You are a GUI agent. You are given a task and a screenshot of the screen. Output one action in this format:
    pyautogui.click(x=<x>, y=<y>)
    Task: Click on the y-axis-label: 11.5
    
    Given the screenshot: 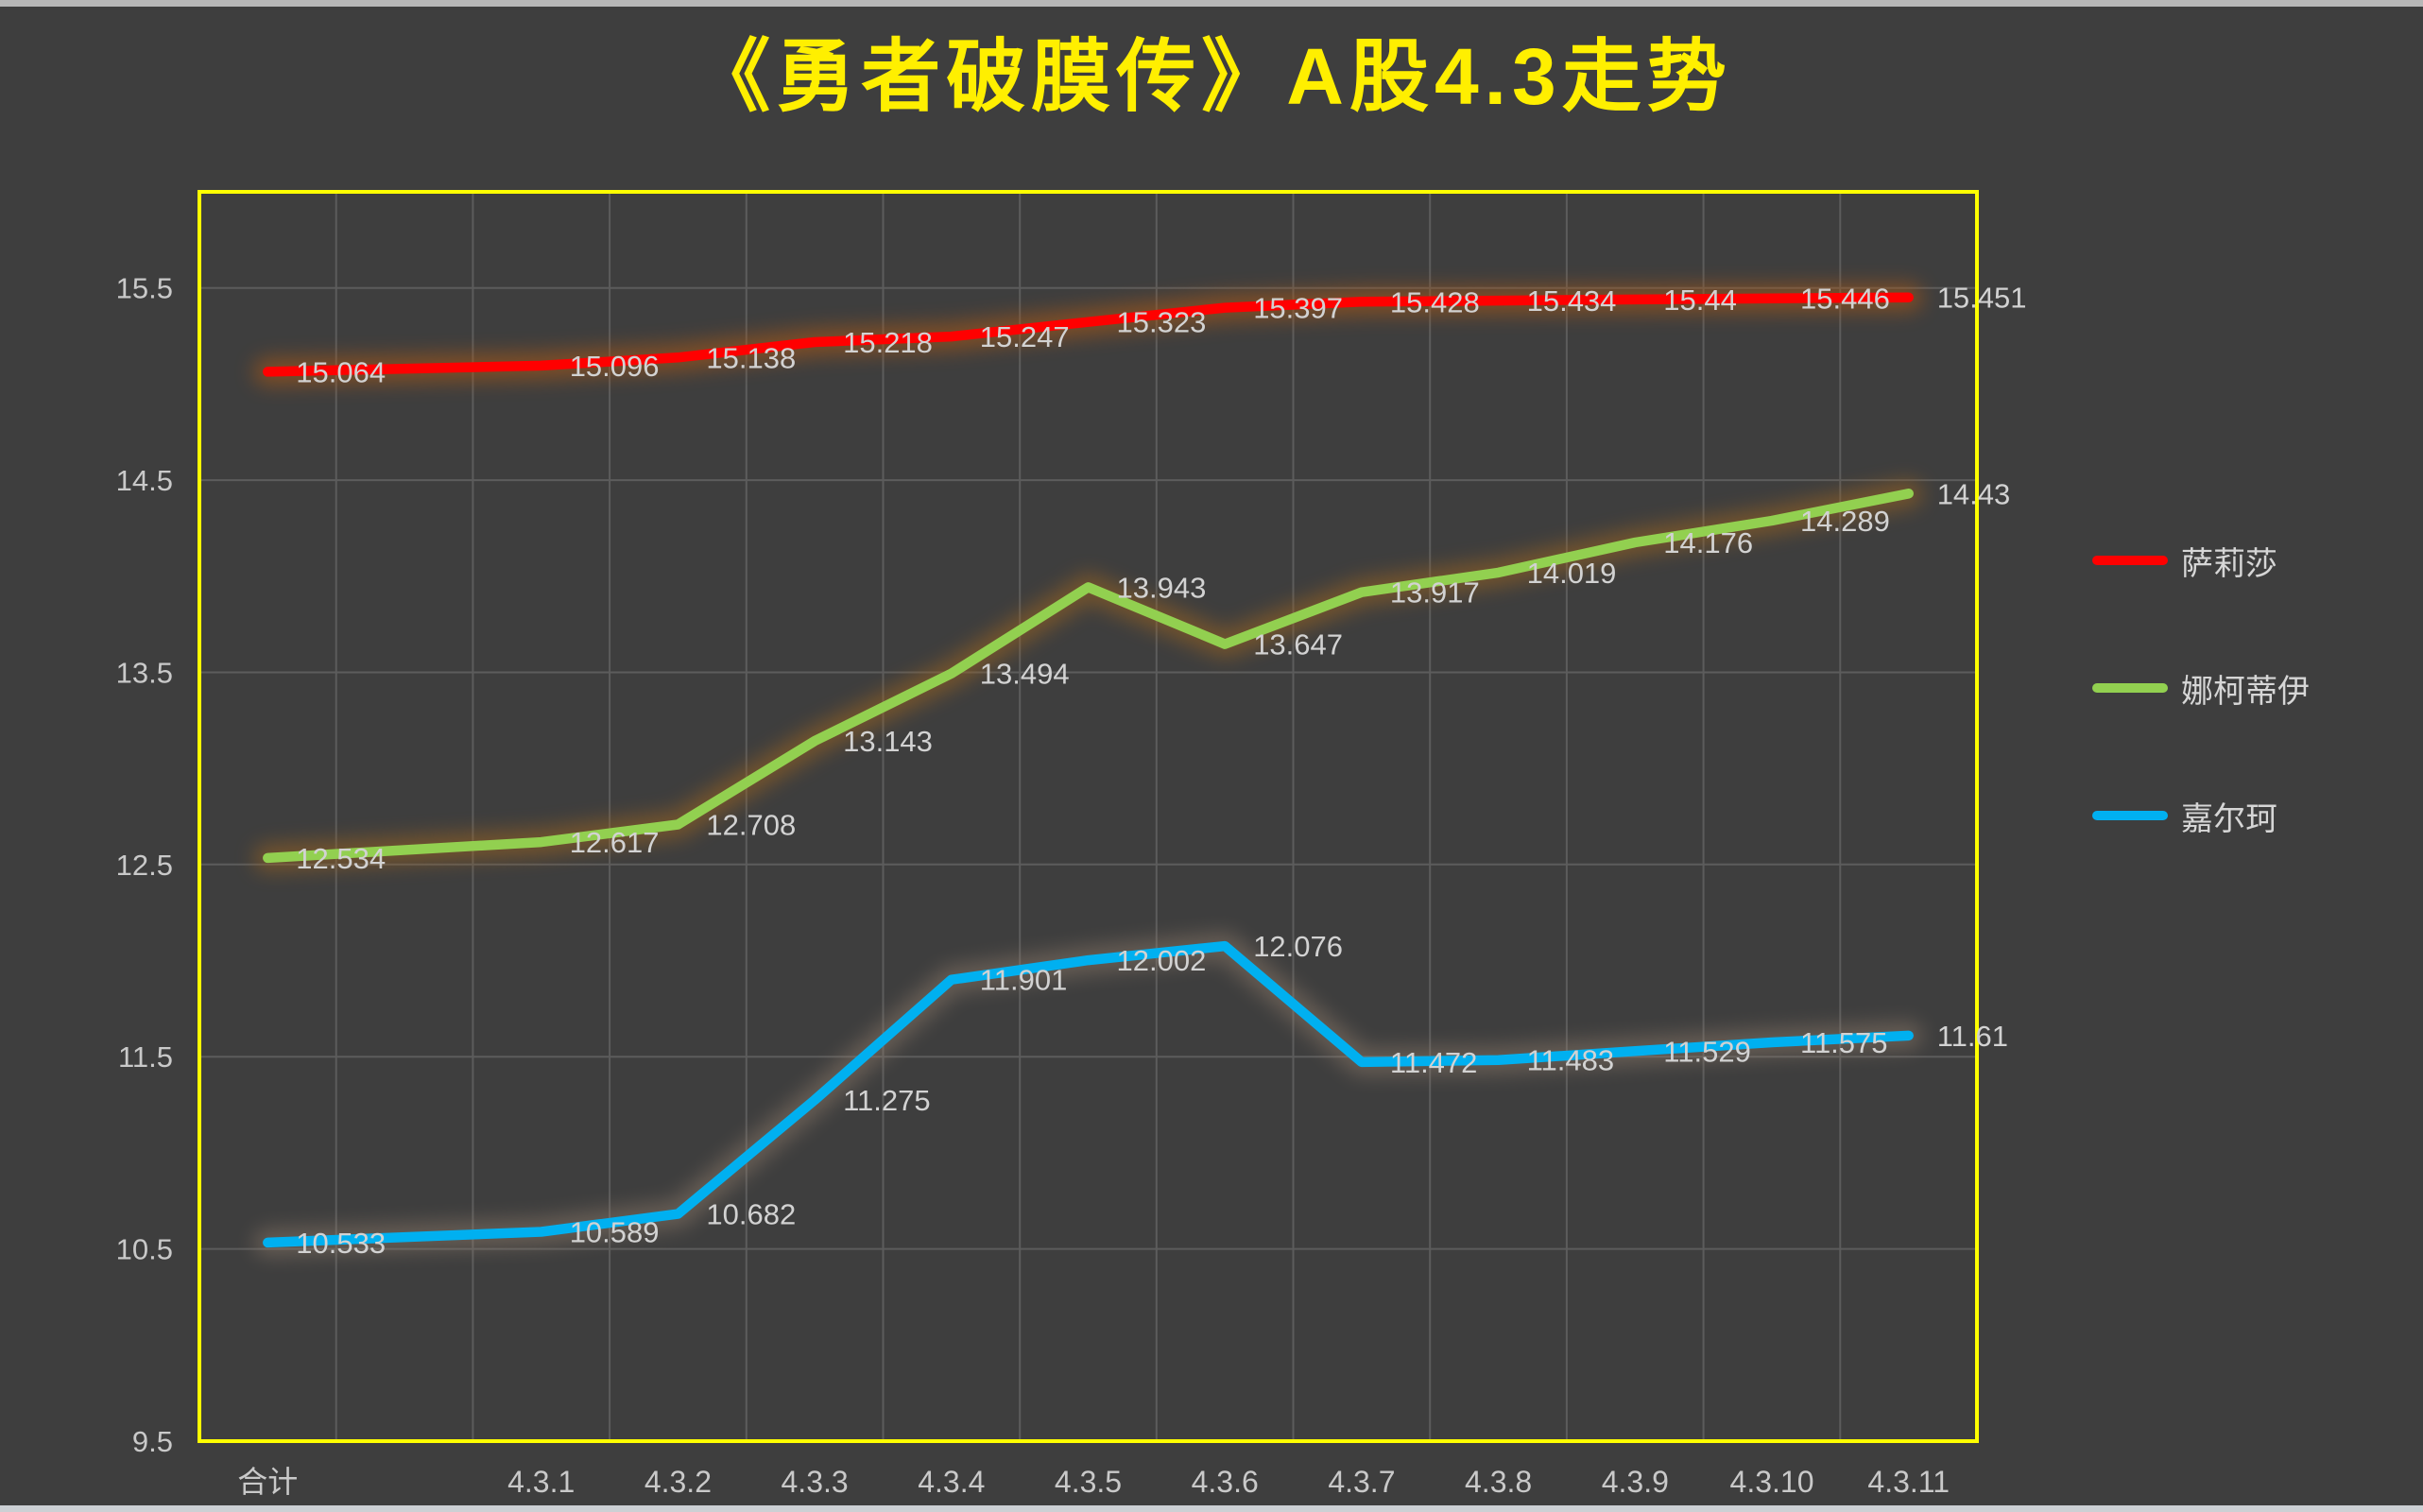 What is the action you would take?
    pyautogui.click(x=145, y=1057)
    